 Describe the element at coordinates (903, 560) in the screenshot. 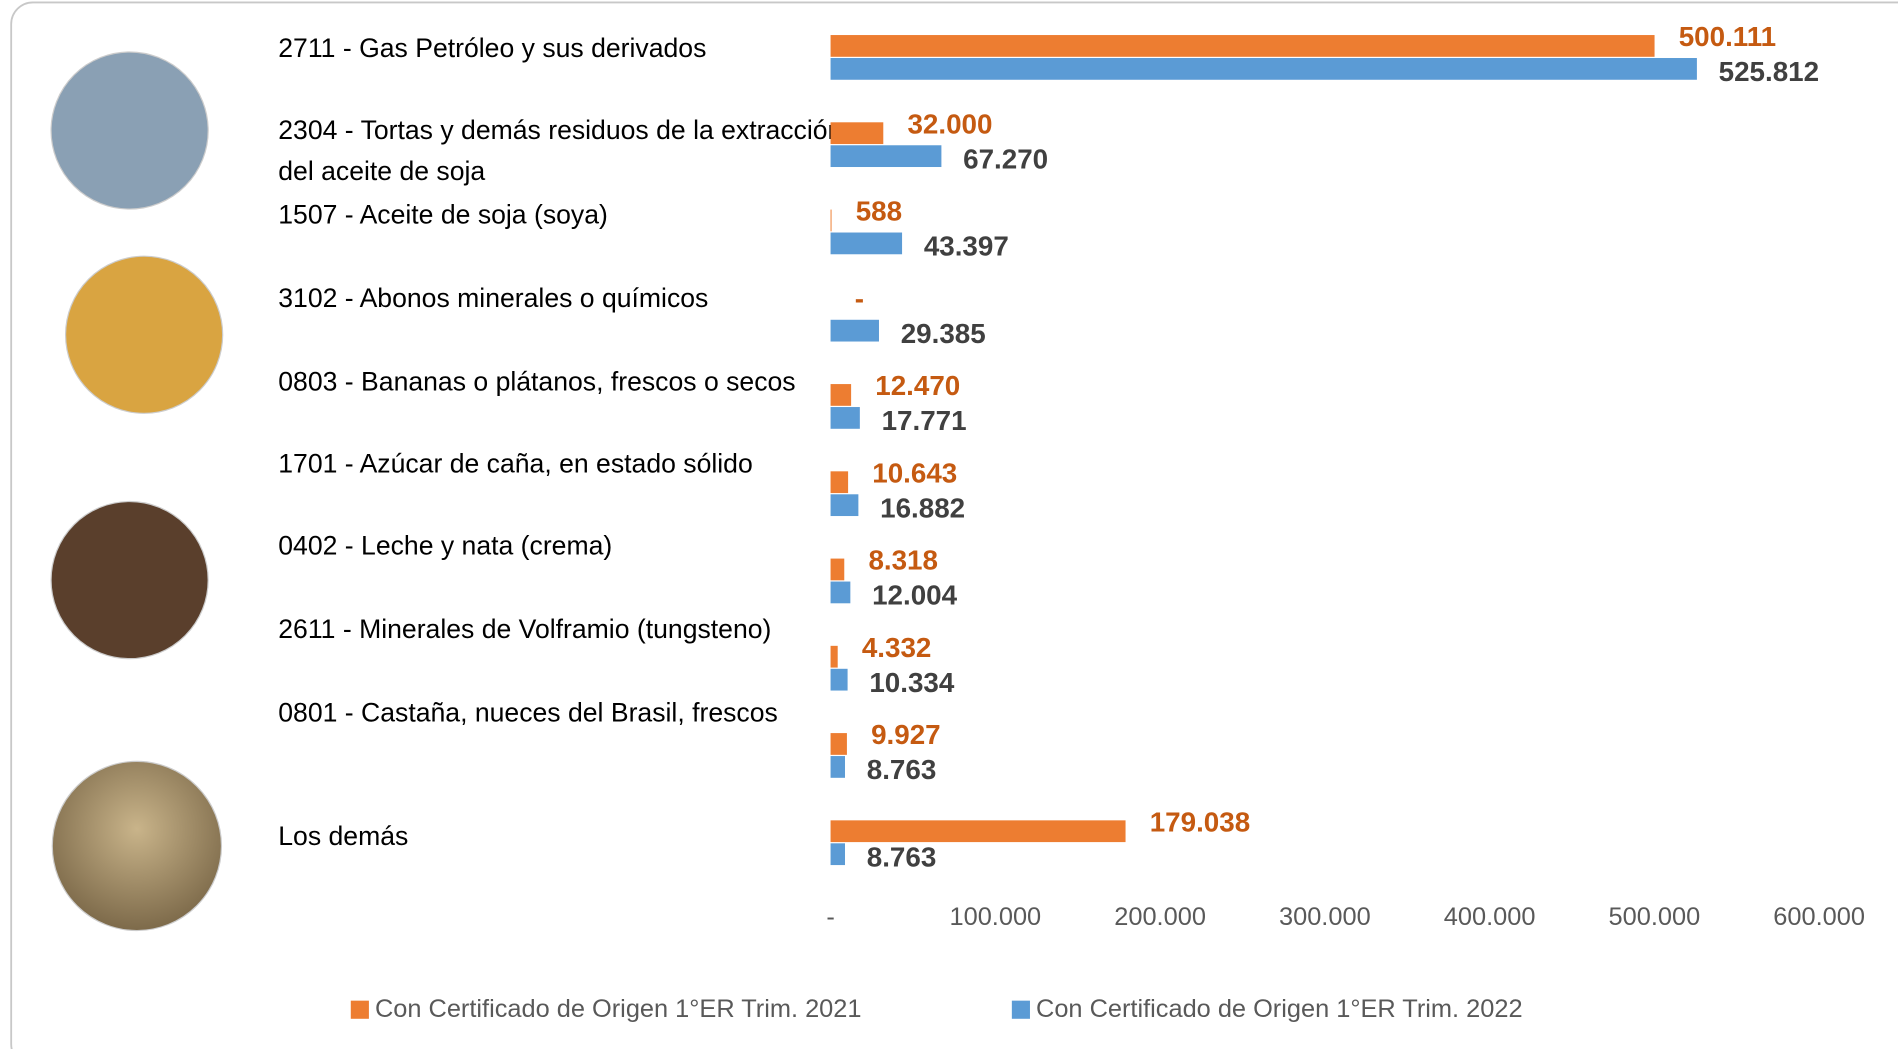

I see `value-label: 8.318` at that location.